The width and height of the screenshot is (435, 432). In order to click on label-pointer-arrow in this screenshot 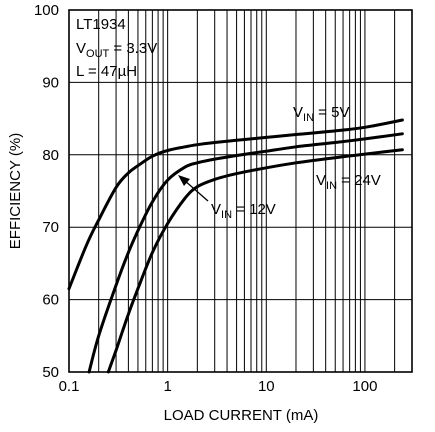, I will do `click(196, 190)`.